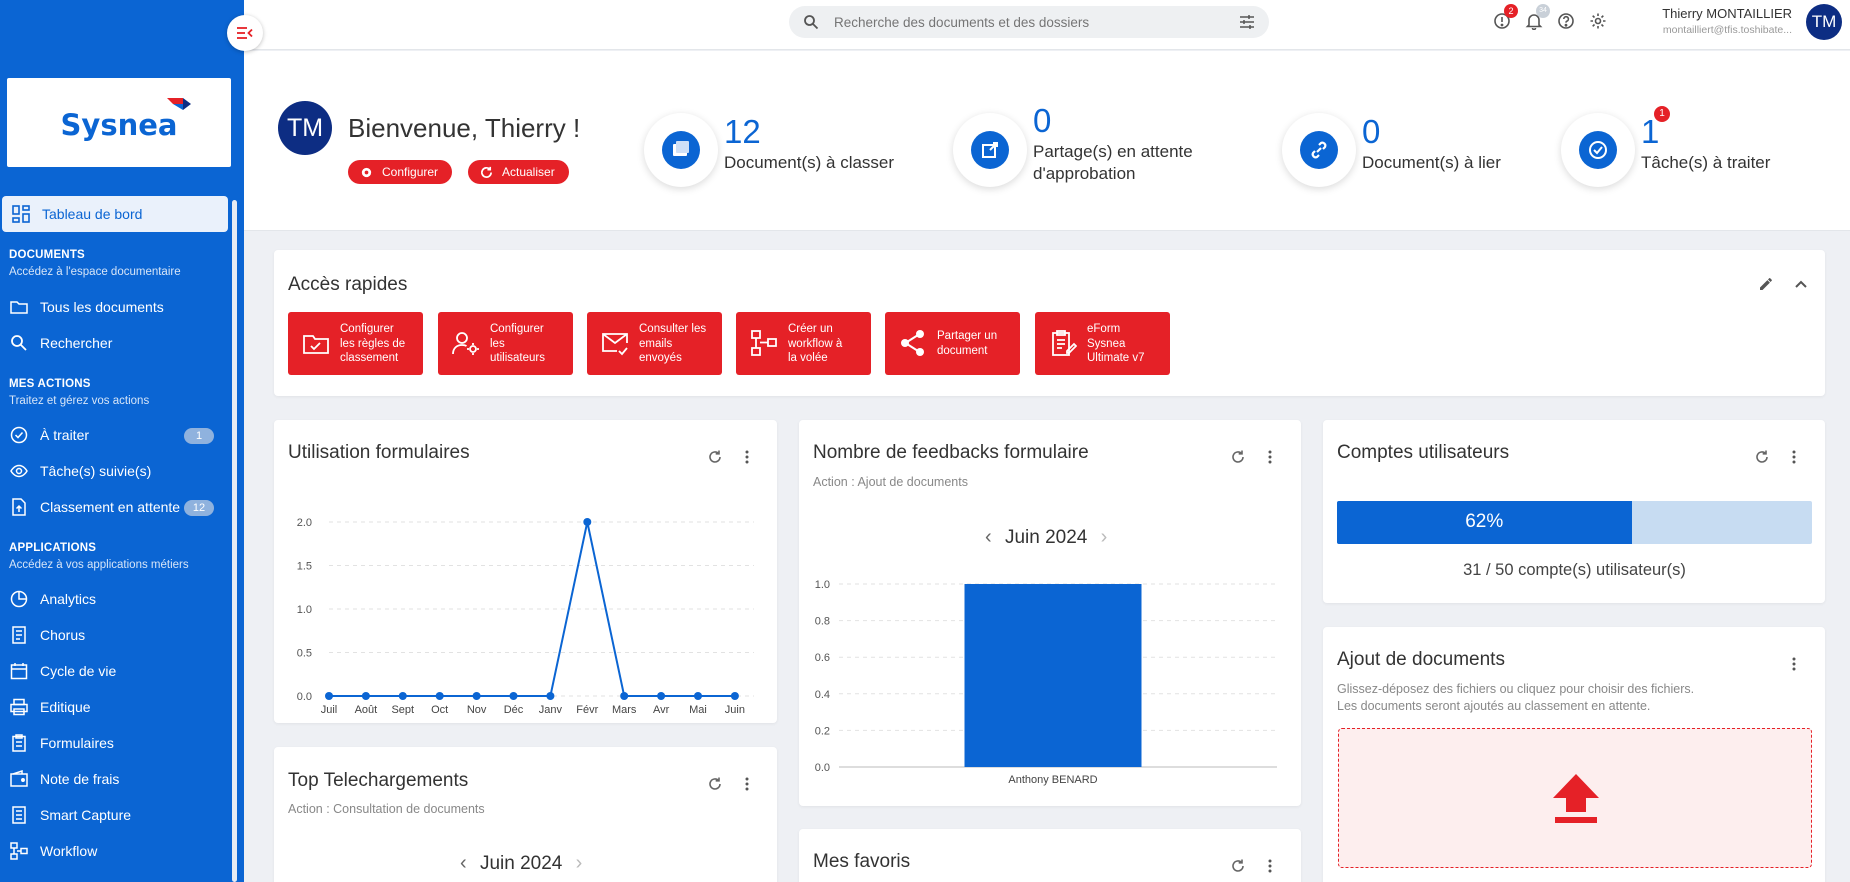  I want to click on search-icon, so click(19, 343).